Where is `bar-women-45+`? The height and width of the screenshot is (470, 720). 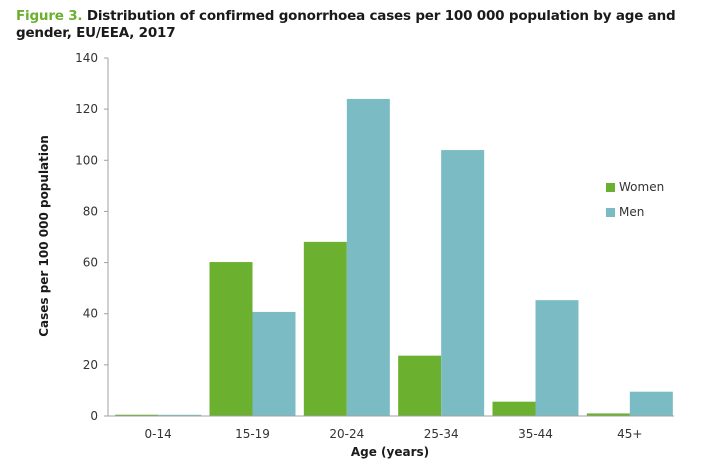 bar-women-45+ is located at coordinates (608, 414).